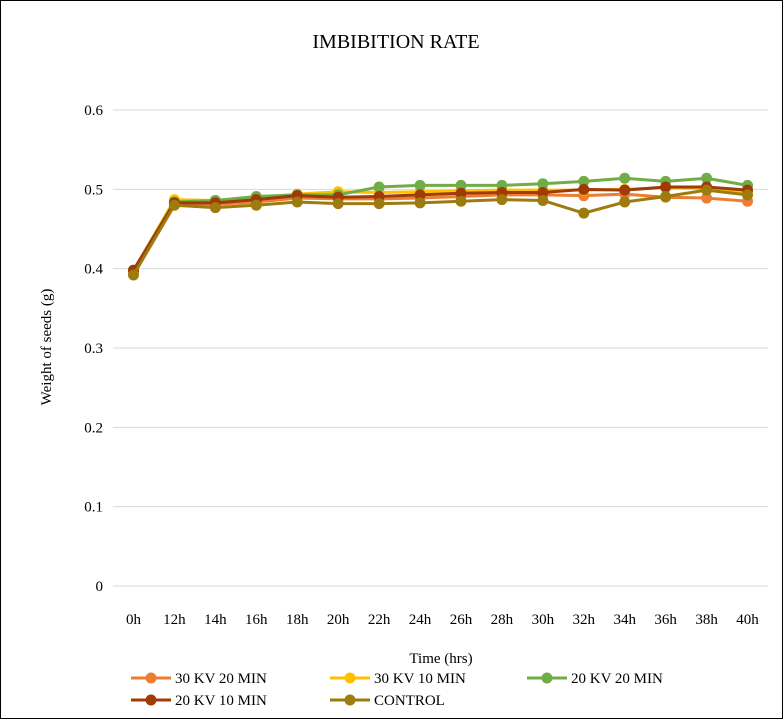  What do you see at coordinates (665, 620) in the screenshot?
I see `x-tick-label: 36h` at bounding box center [665, 620].